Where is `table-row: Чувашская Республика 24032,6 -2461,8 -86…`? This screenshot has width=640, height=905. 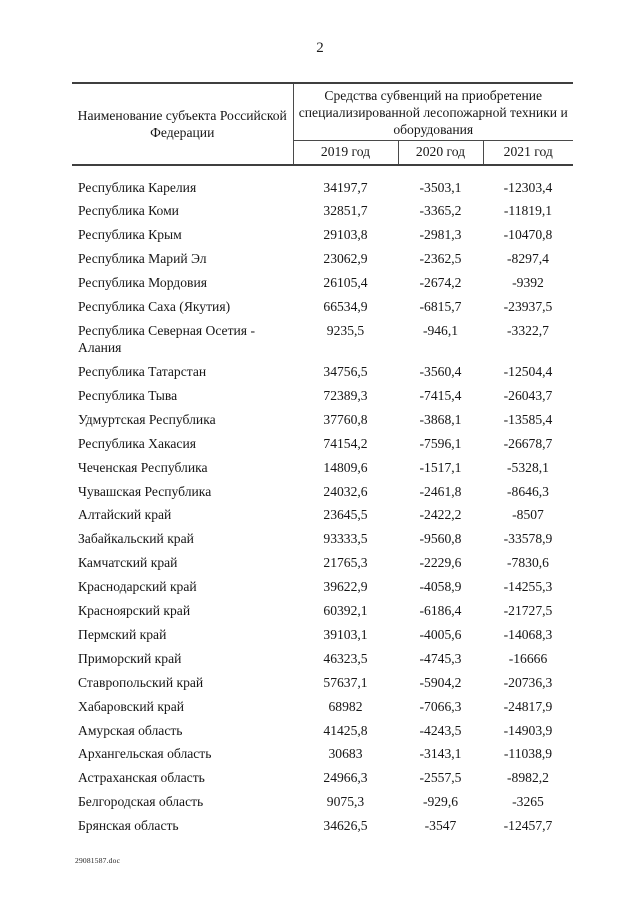 table-row: Чувашская Республика 24032,6 -2461,8 -86… is located at coordinates (322, 491).